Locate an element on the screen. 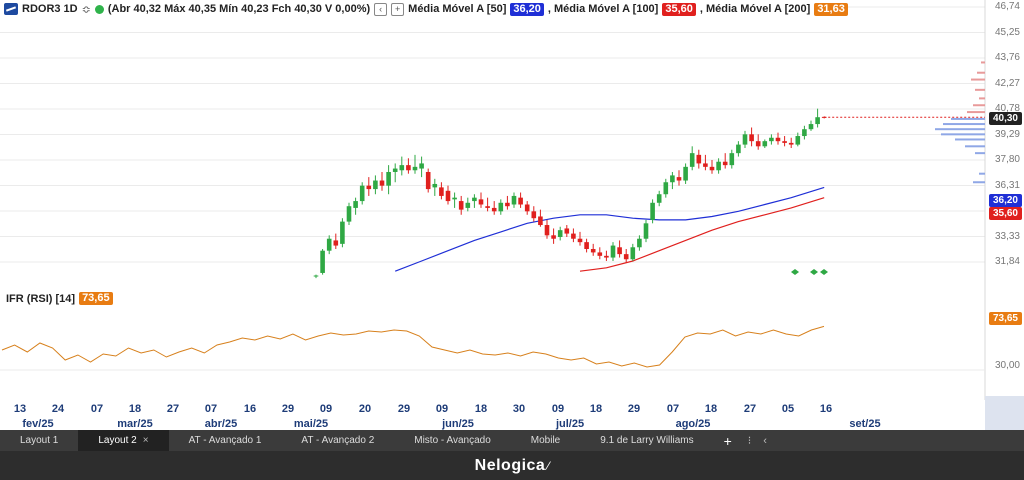 The image size is (1024, 480). tab-misto-avancado: Misto - Avançado is located at coordinates (452, 440).